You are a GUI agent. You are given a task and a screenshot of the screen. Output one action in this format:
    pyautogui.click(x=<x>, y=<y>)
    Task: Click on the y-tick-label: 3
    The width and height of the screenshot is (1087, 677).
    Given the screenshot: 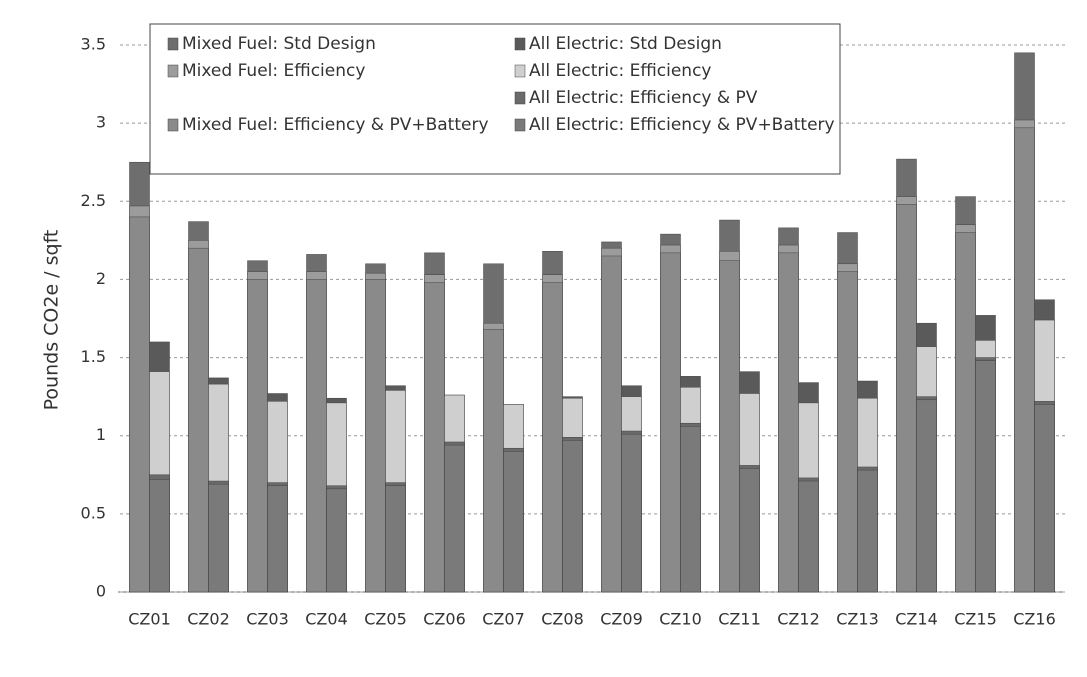 What is the action you would take?
    pyautogui.click(x=101, y=122)
    